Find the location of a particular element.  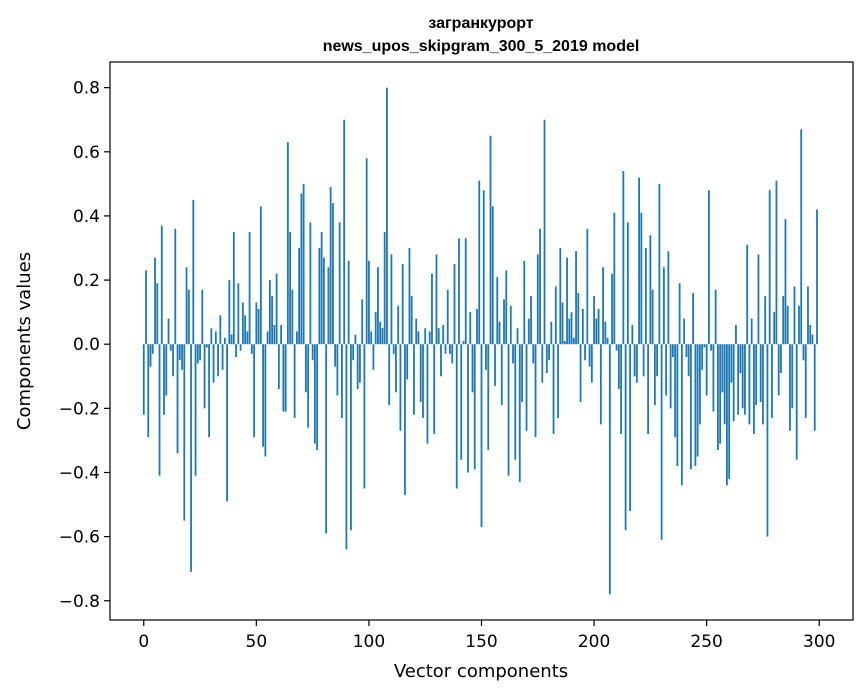

y-tick-label: −0.8 is located at coordinates (79, 602).